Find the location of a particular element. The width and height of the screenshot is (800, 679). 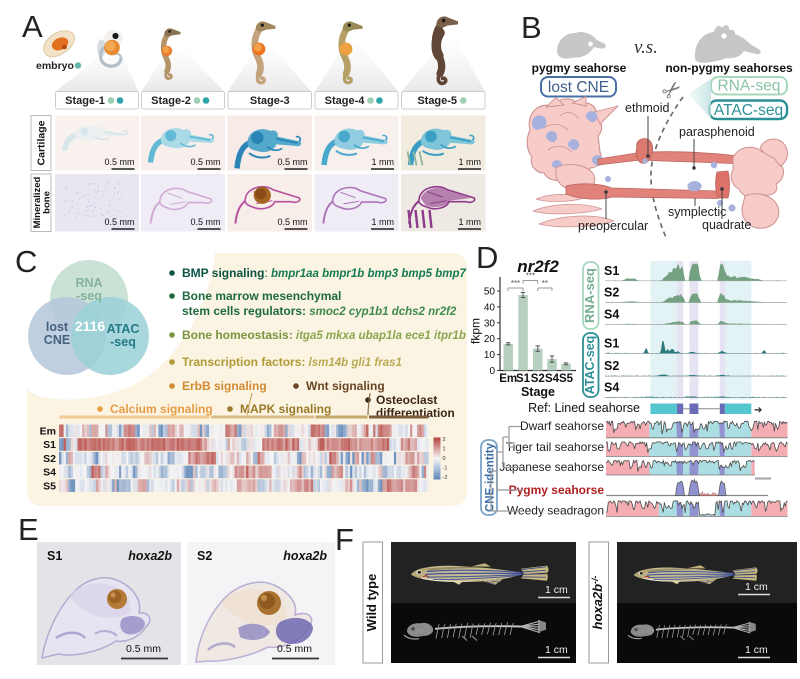

svg-text: Dwarf seahorse is located at coordinates (562, 426).